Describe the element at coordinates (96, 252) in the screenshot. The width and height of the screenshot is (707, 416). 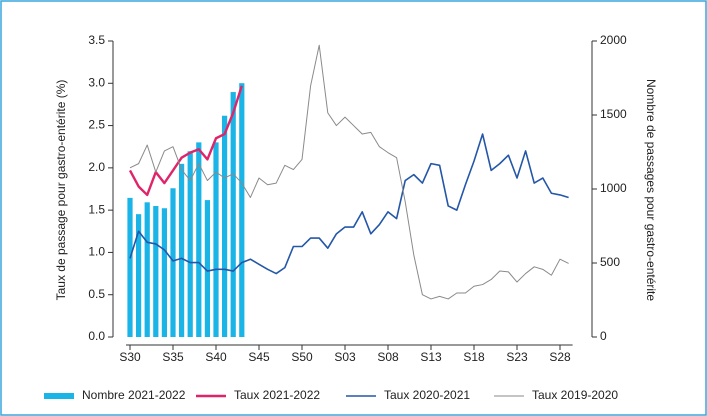
I see `y-tick-label: 1.0` at that location.